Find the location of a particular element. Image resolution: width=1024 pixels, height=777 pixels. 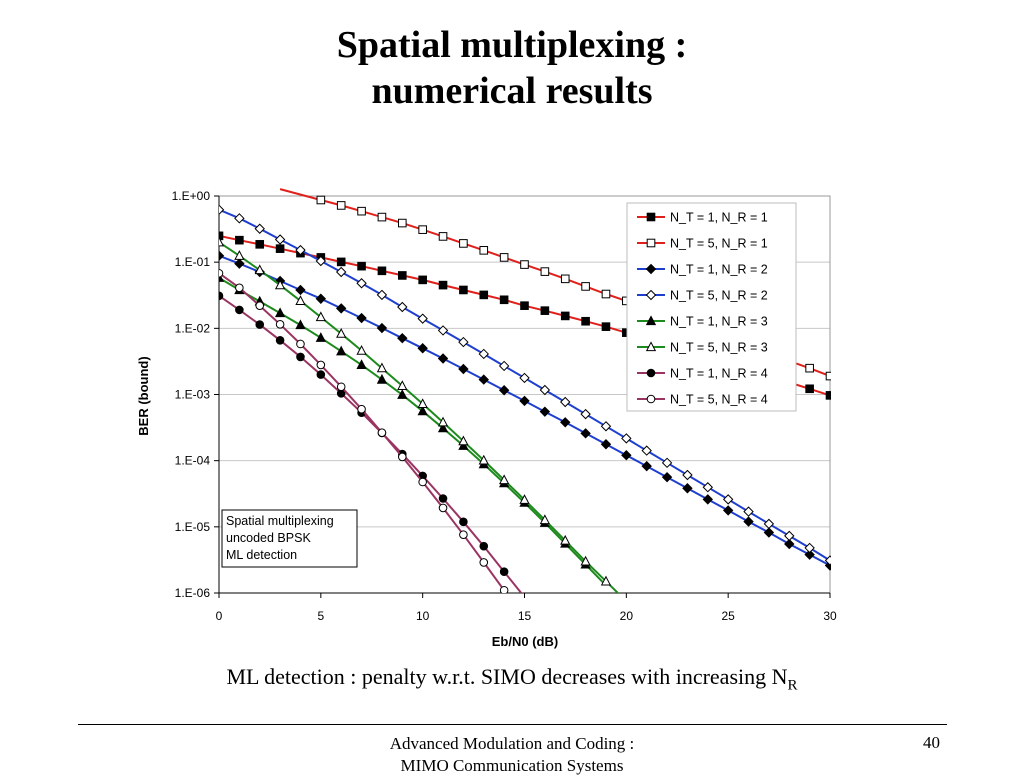

annotation-line: Spatial multiplexing is located at coordinates (280, 521).